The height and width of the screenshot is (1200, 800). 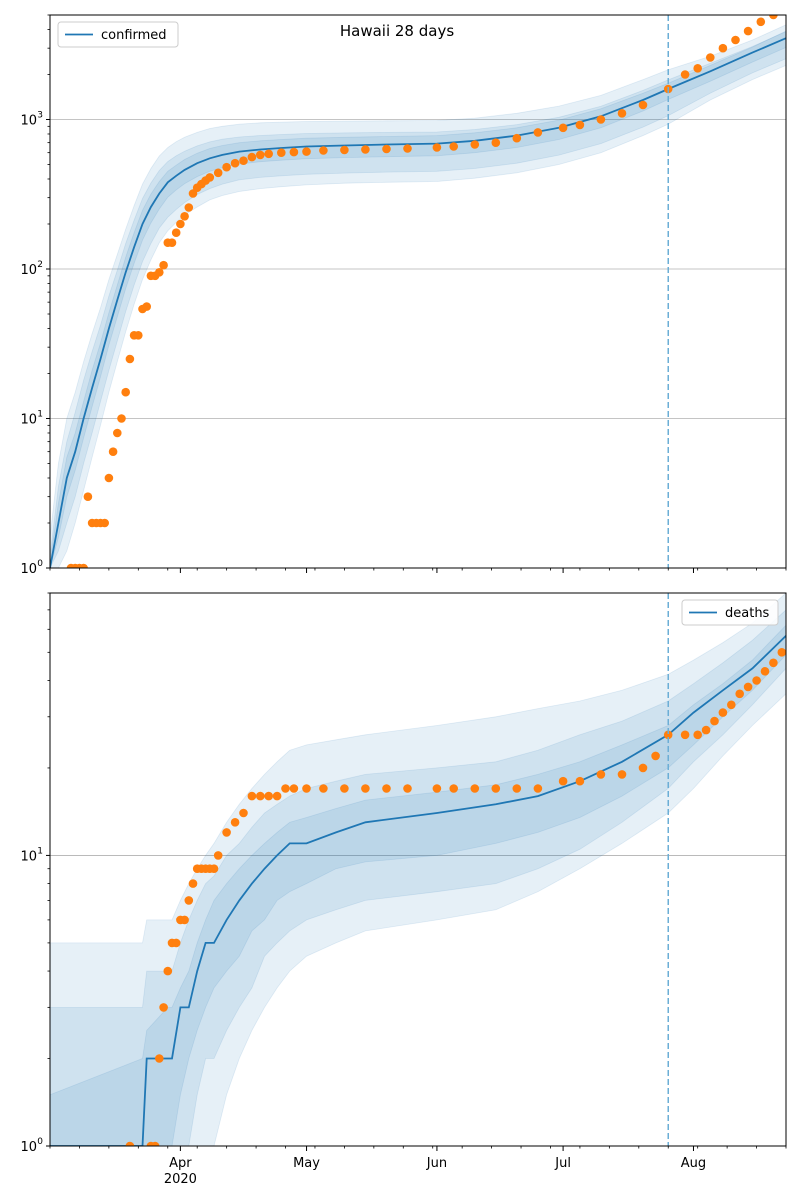 What do you see at coordinates (693, 1163) in the screenshot?
I see `x-tick-label: Aug` at bounding box center [693, 1163].